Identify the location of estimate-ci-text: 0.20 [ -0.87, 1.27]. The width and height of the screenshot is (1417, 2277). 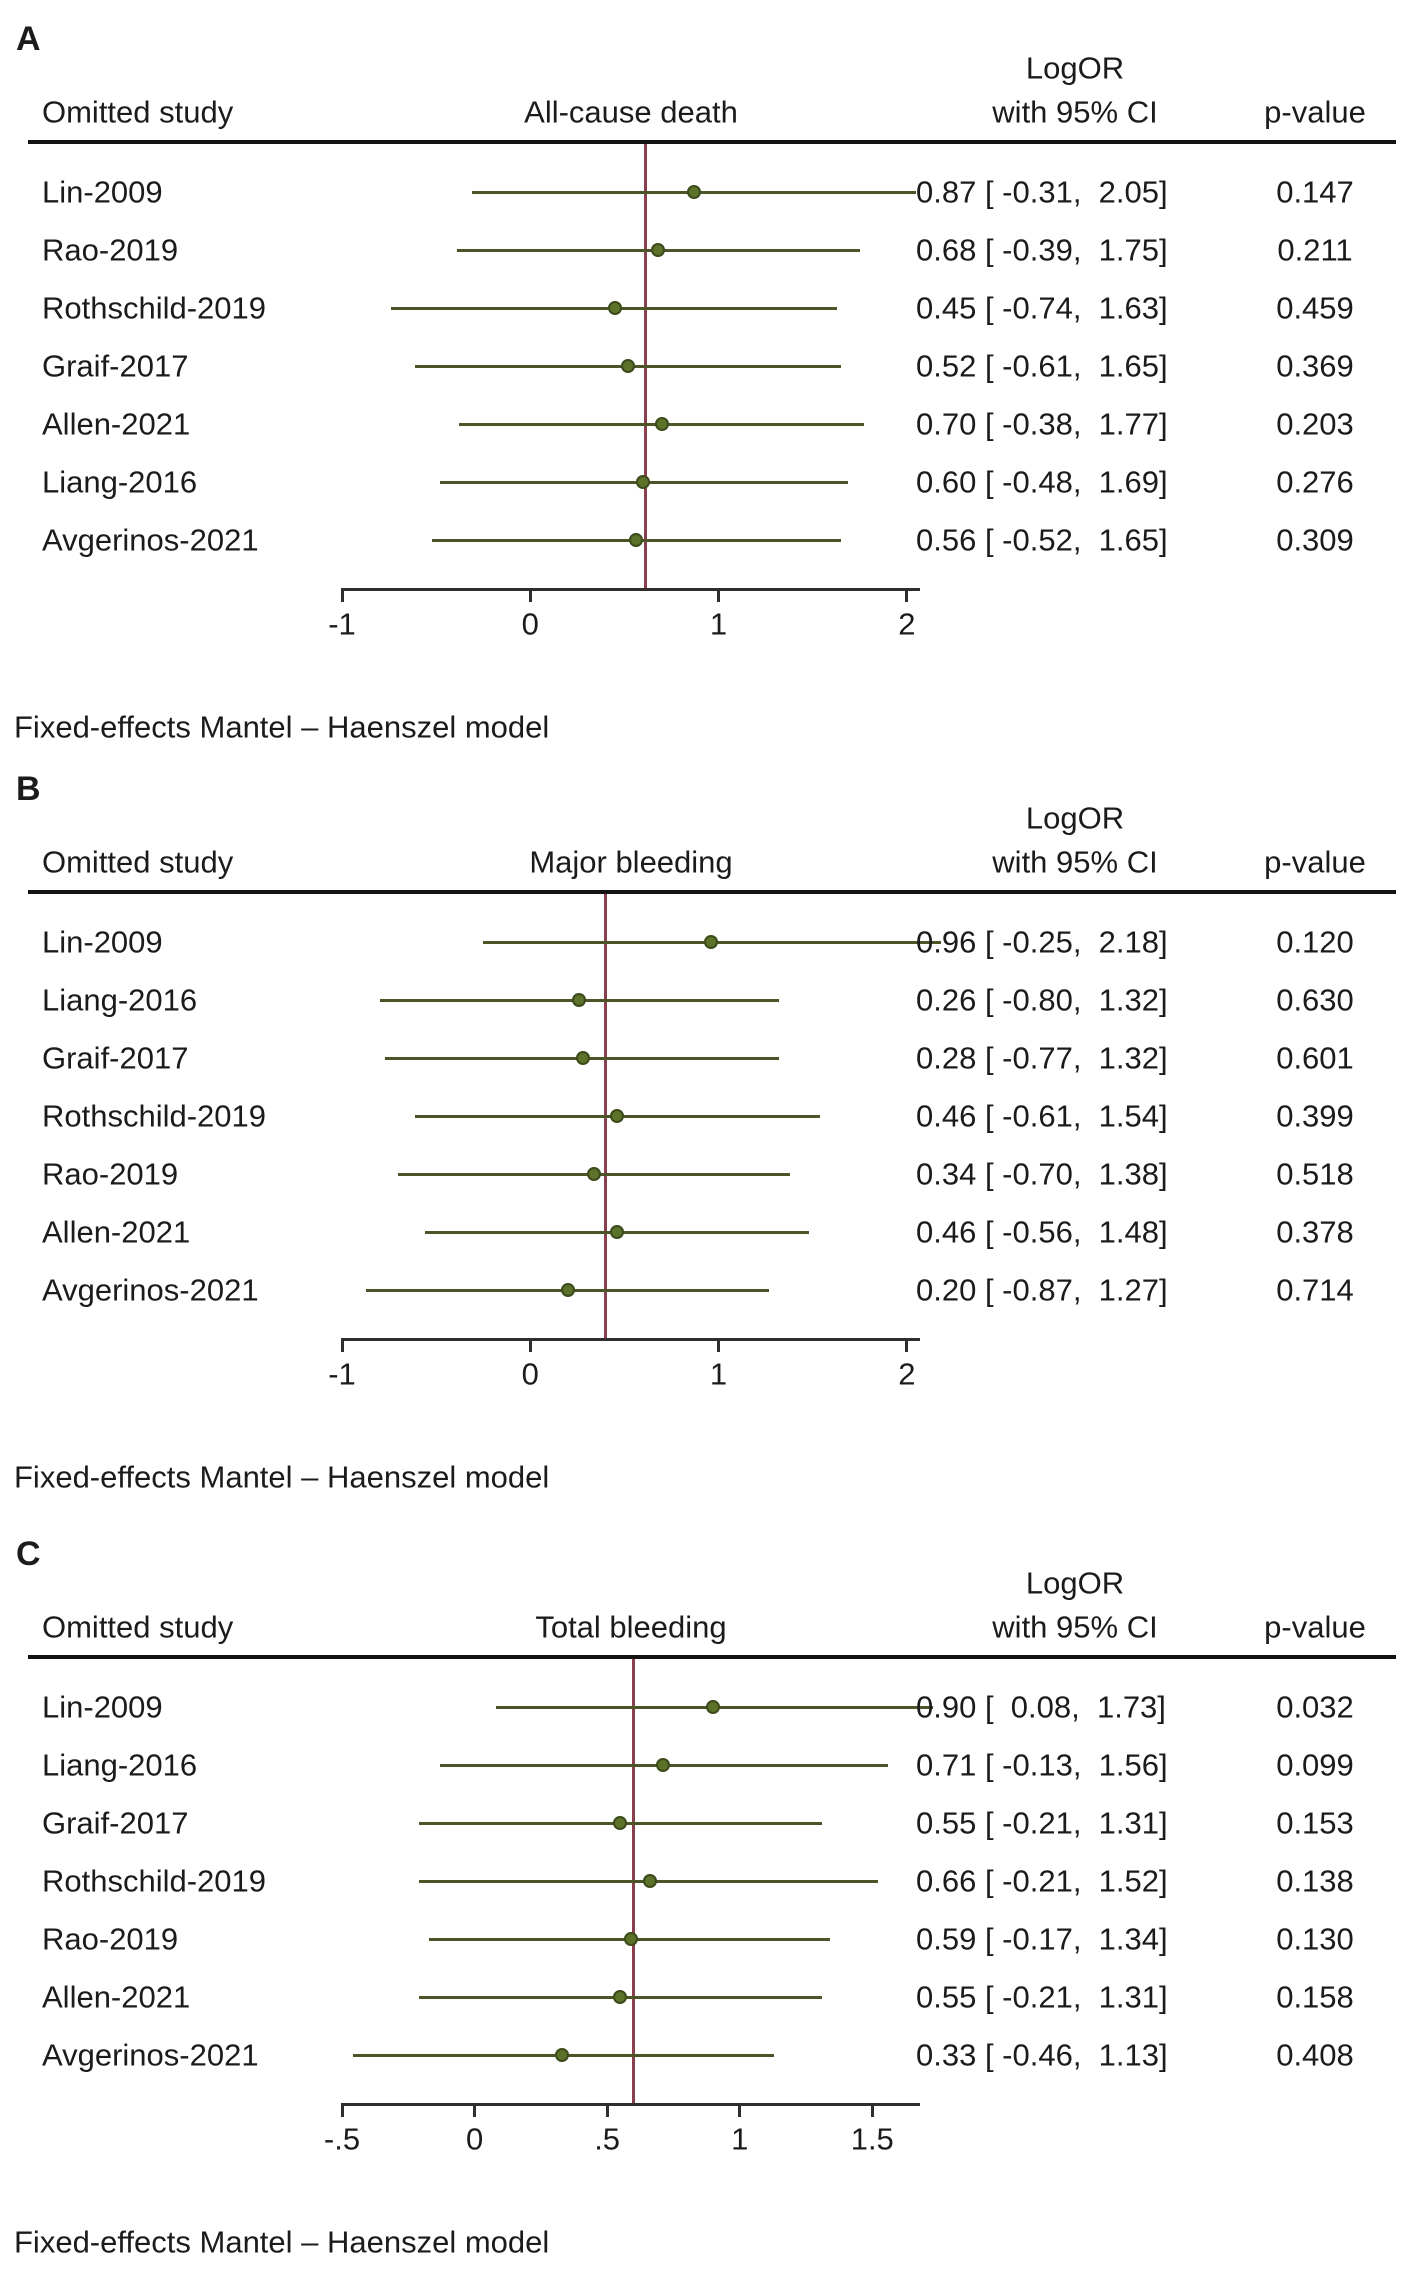
(1042, 1290).